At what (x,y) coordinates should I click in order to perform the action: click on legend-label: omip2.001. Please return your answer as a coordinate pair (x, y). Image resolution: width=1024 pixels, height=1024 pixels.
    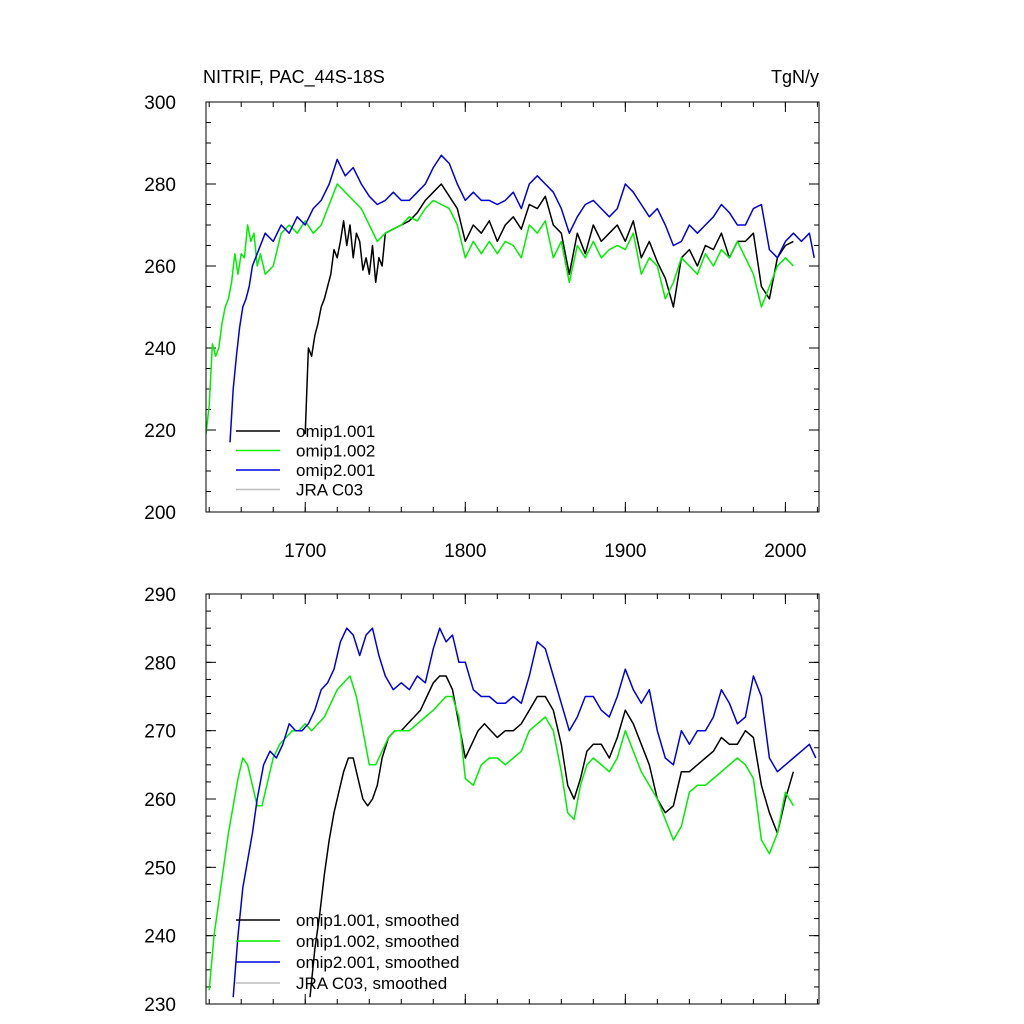
    Looking at the image, I should click on (335, 470).